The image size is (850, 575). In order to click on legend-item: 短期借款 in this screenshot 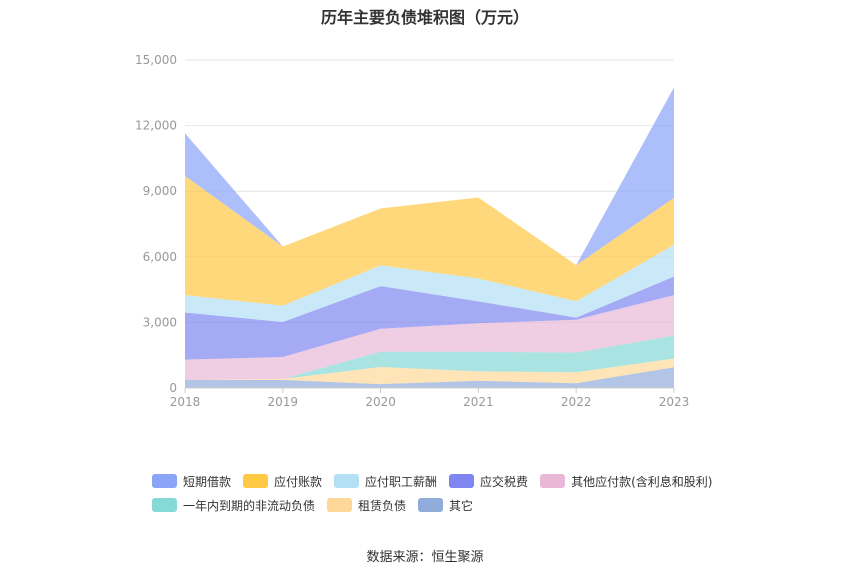, I will do `click(191, 481)`.